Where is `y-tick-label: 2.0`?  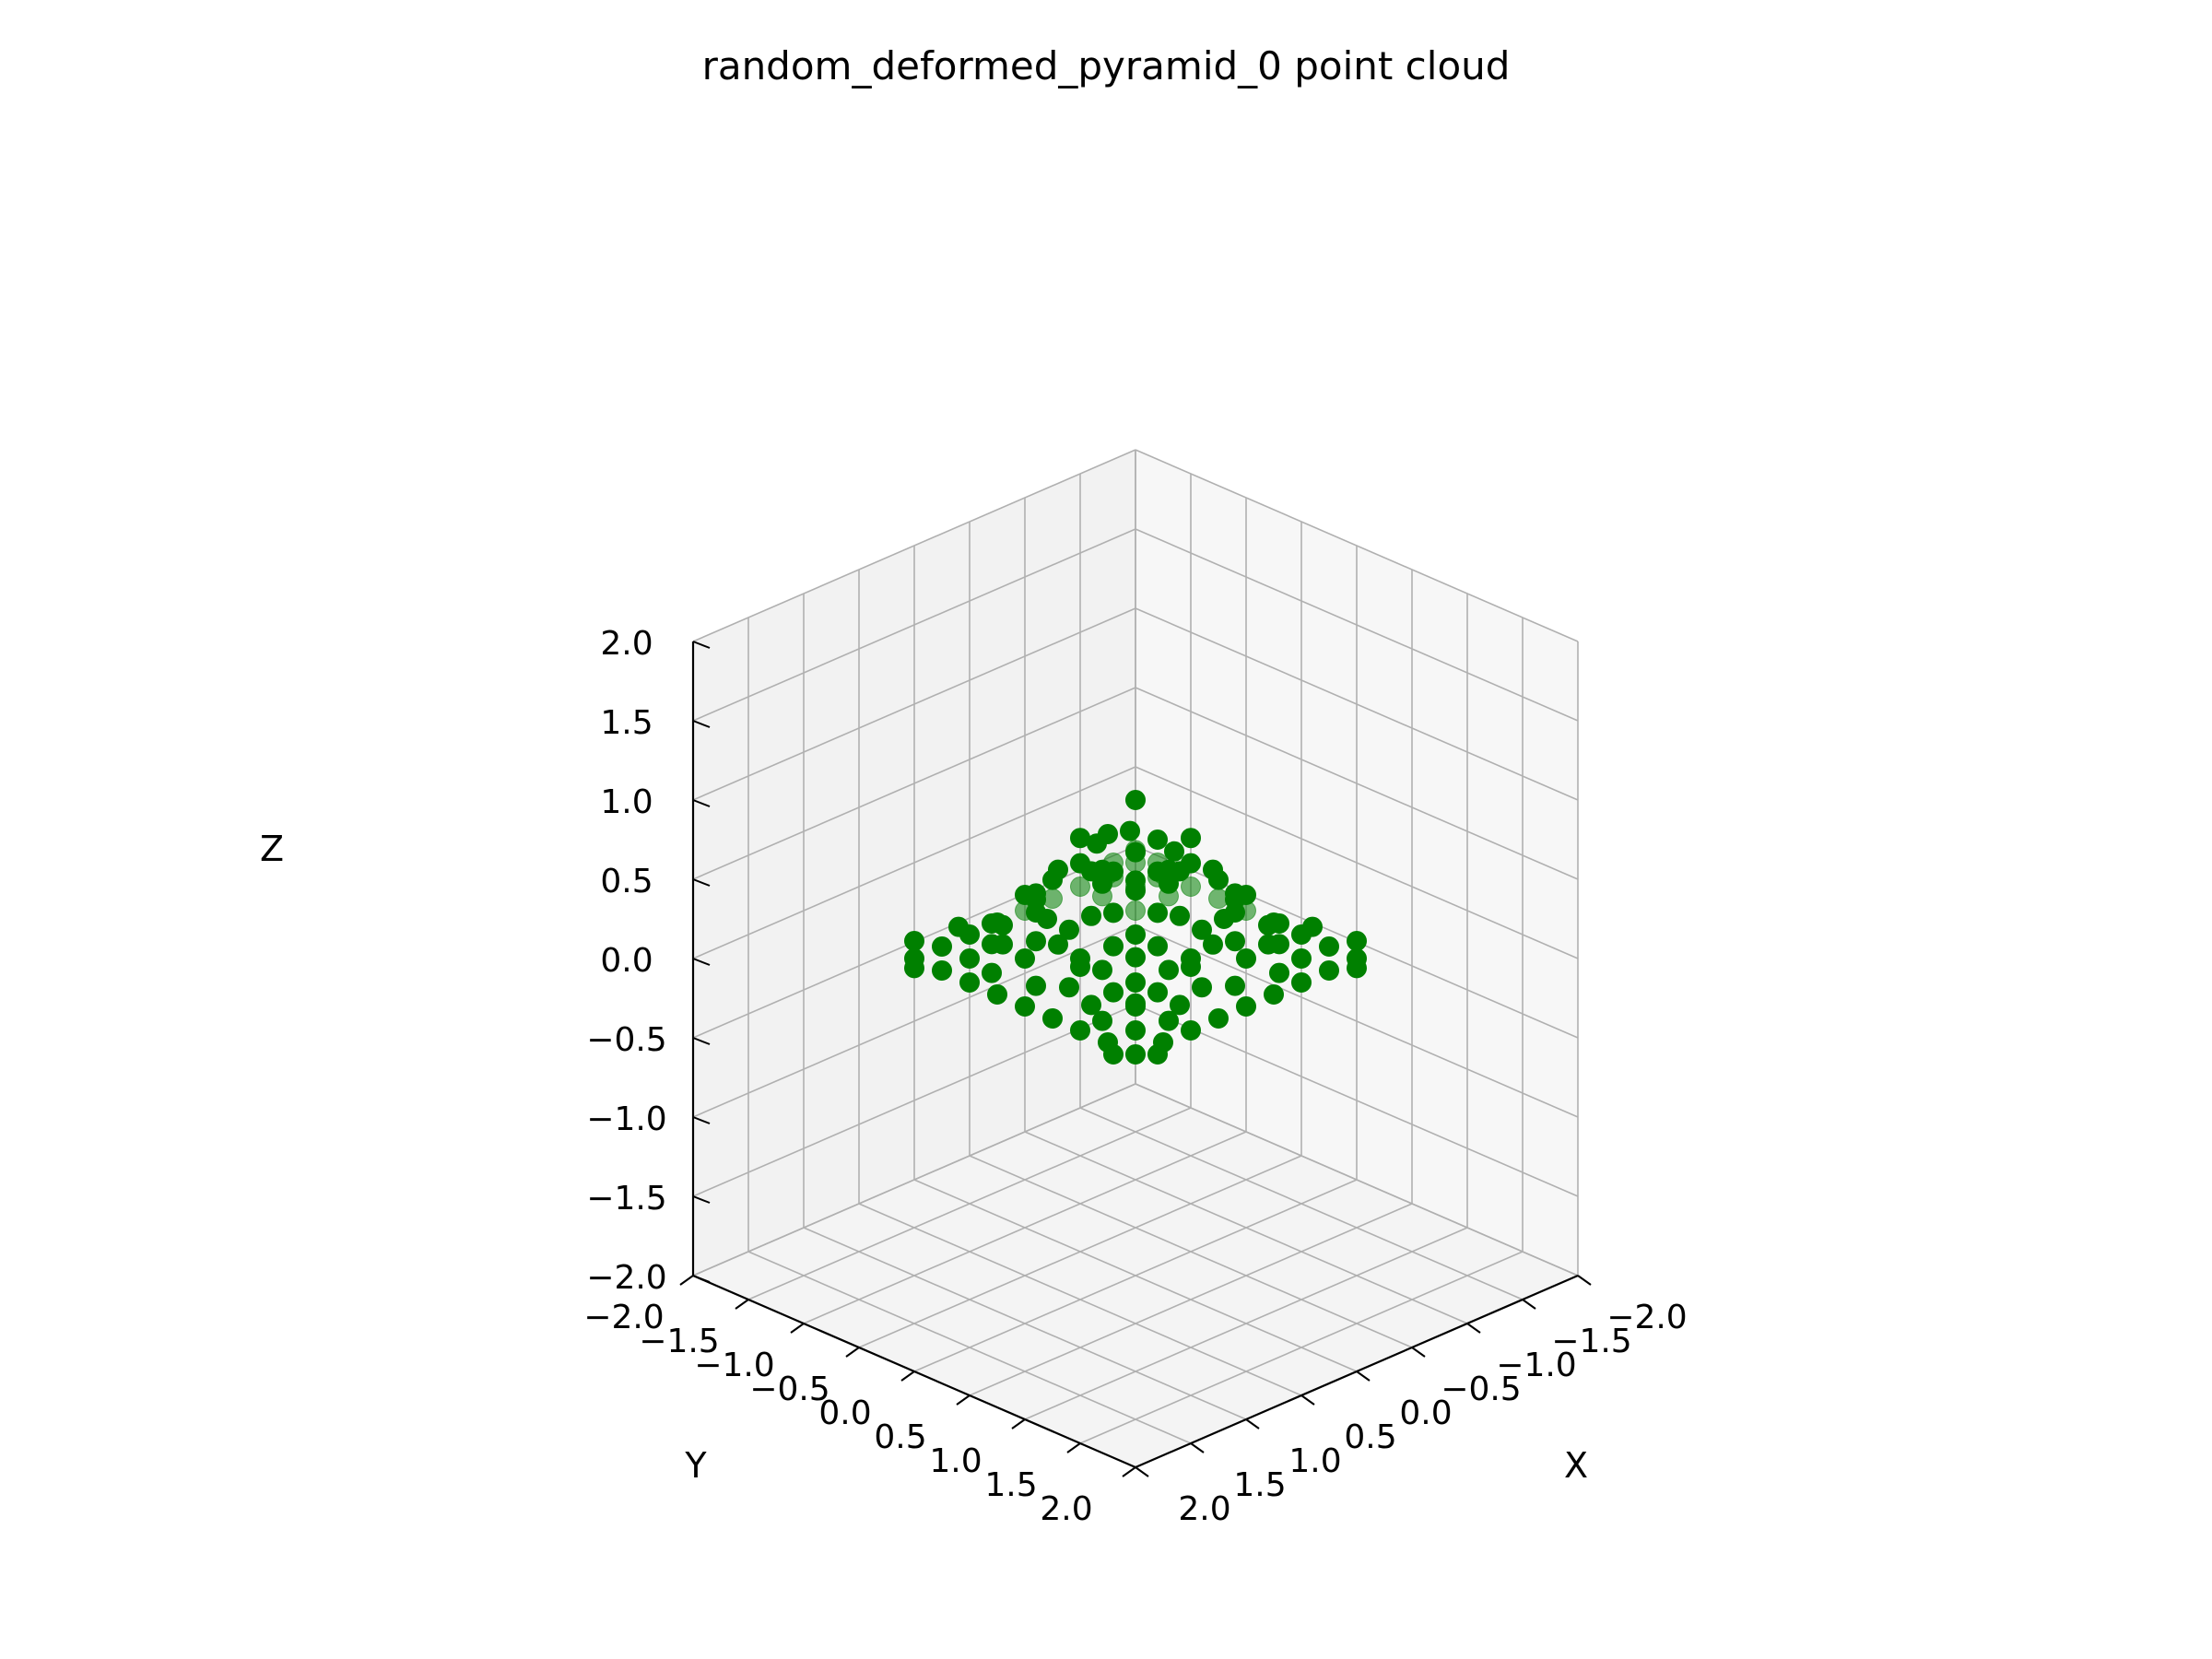
y-tick-label: 2.0 is located at coordinates (1066, 1509).